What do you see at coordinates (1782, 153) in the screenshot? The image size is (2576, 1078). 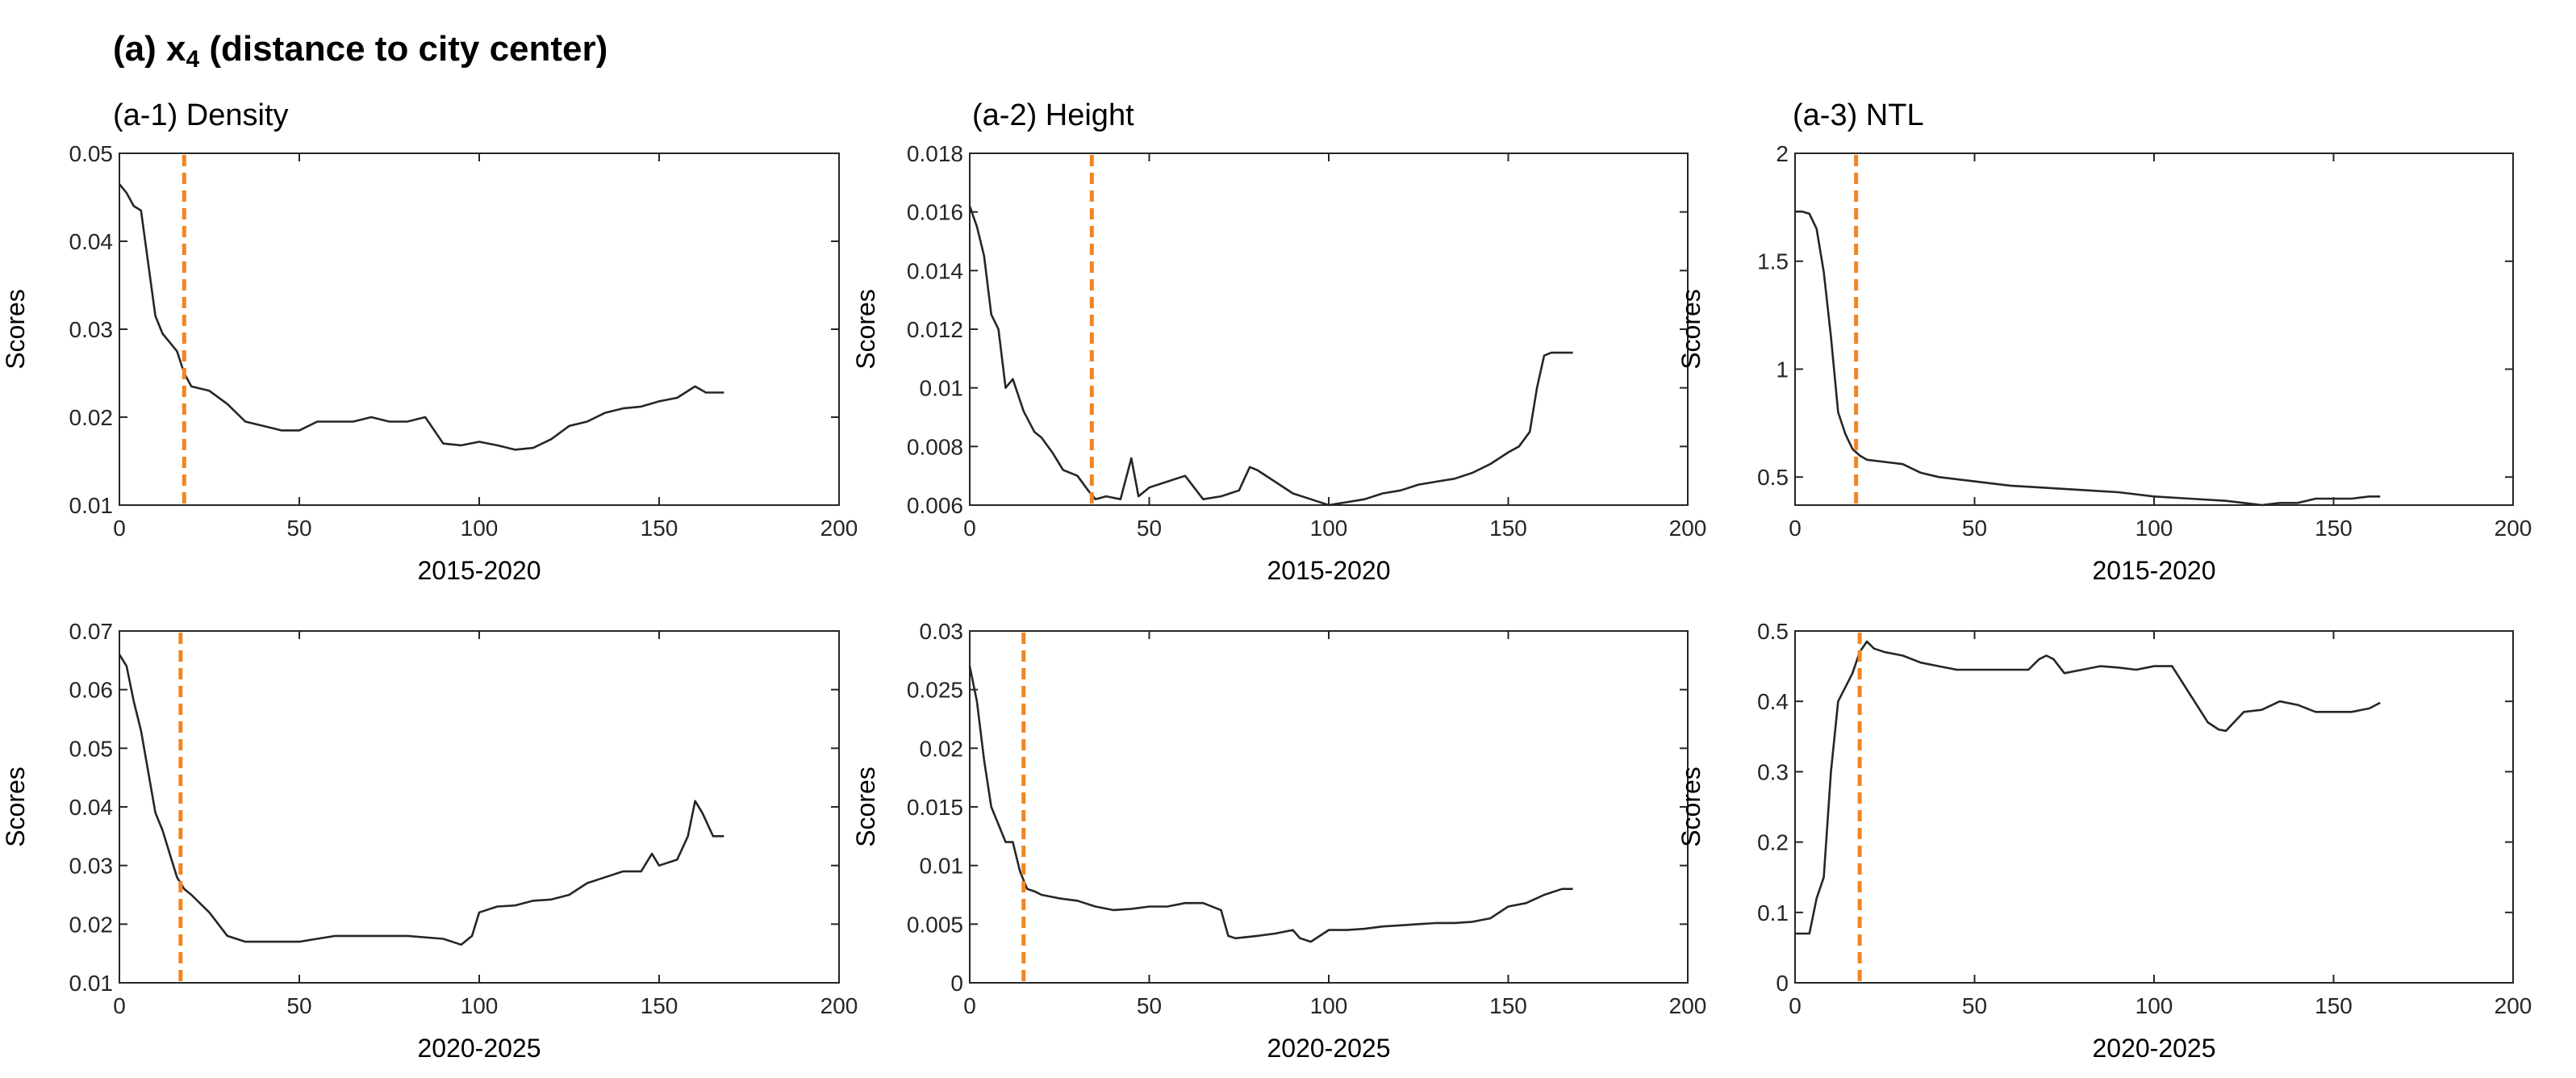 I see `y-tick-label: 2` at bounding box center [1782, 153].